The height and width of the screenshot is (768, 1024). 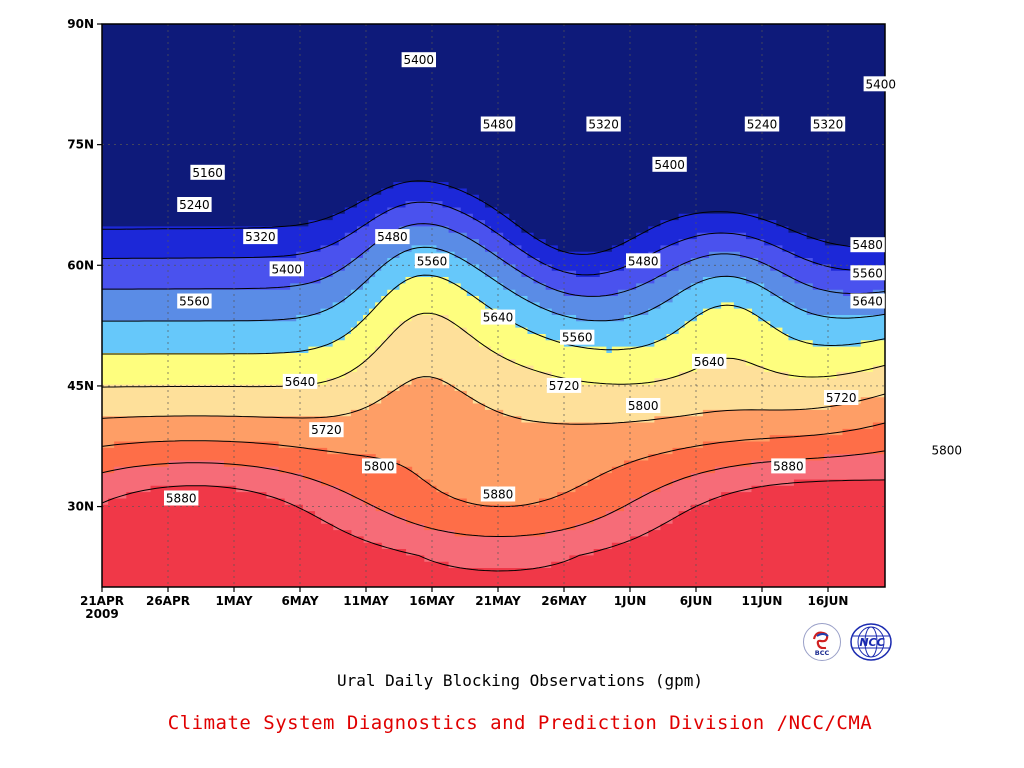 I want to click on x-year-label: 2009, so click(x=101, y=614).